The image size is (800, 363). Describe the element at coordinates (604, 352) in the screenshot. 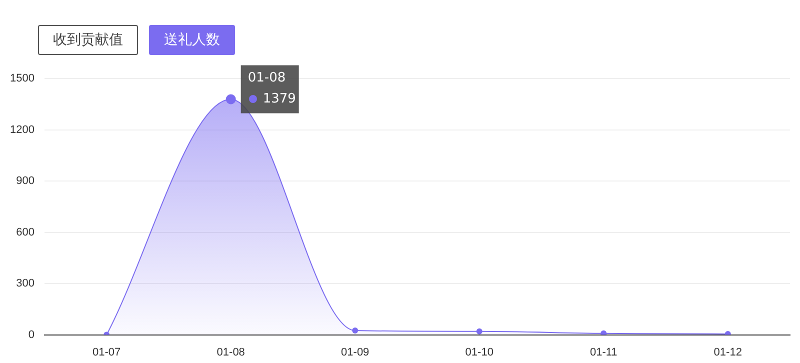

I see `x-tick-label: 01-11` at that location.